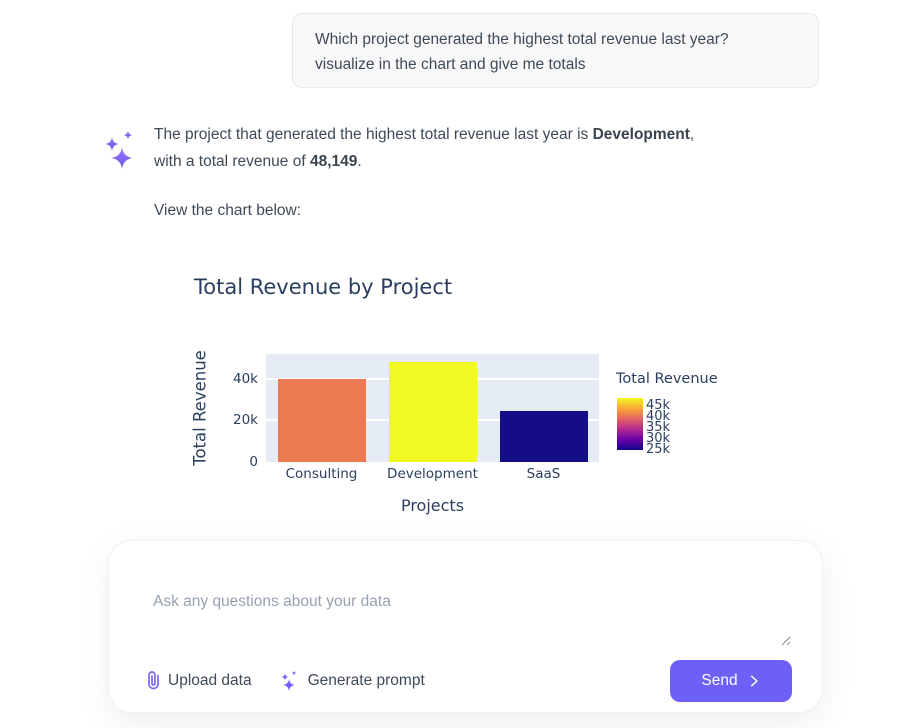 This screenshot has width=923, height=728. I want to click on colorbar-tick-label: 30k, so click(658, 438).